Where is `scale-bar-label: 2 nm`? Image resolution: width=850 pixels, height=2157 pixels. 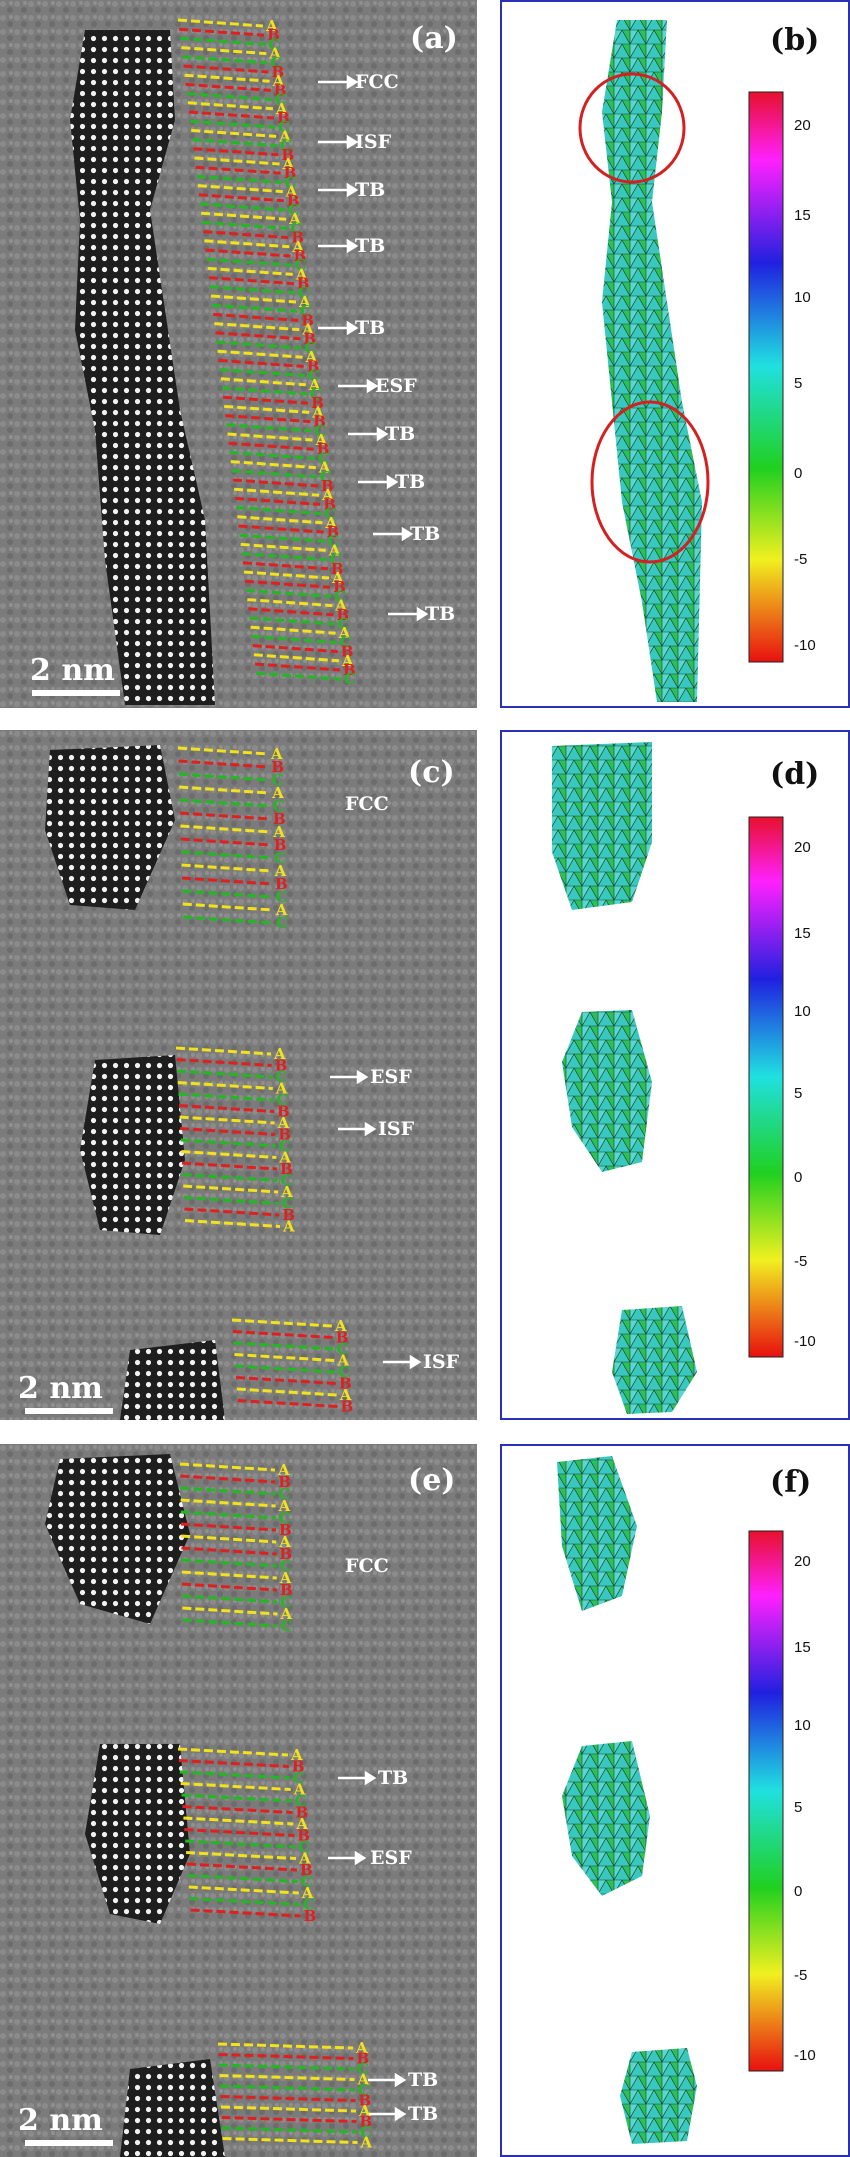 scale-bar-label: 2 nm is located at coordinates (60, 2120).